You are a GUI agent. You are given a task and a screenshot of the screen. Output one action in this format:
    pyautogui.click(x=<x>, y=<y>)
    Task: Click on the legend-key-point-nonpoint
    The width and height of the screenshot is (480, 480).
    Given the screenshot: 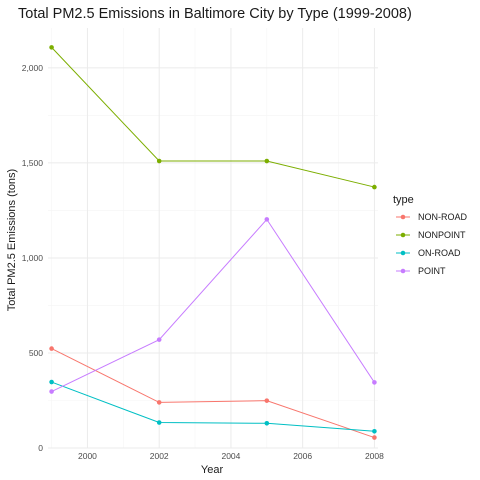 What is the action you would take?
    pyautogui.click(x=403, y=235)
    